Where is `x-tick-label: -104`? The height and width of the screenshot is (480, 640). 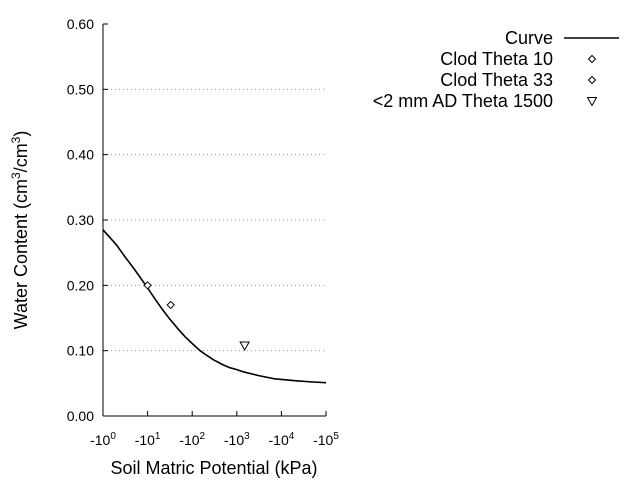 x-tick-label: -104 is located at coordinates (282, 439).